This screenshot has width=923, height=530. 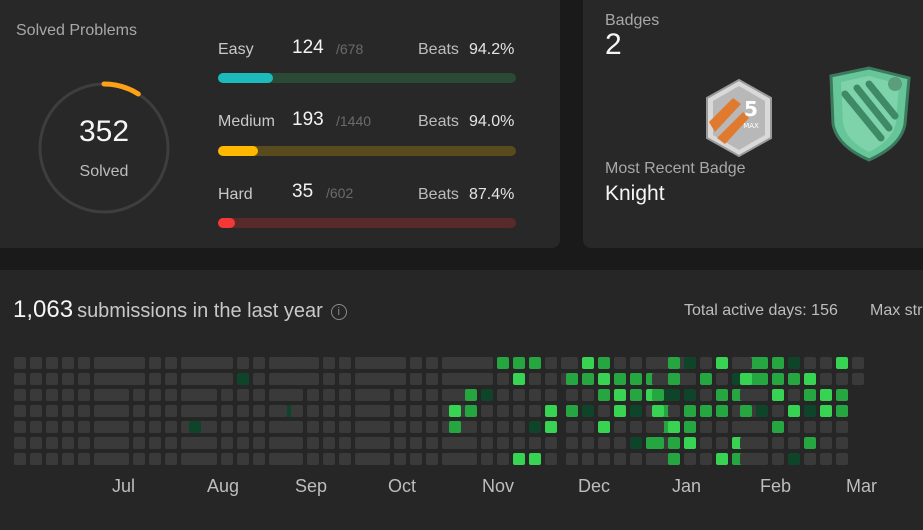 I want to click on badge-sub-text: MAX, so click(x=751, y=126).